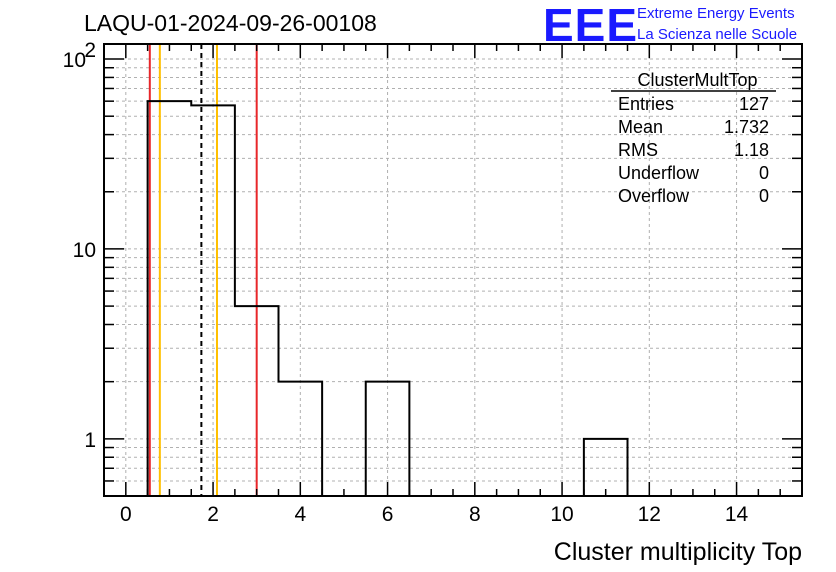  What do you see at coordinates (213, 514) in the screenshot?
I see `x-tick-label: 2` at bounding box center [213, 514].